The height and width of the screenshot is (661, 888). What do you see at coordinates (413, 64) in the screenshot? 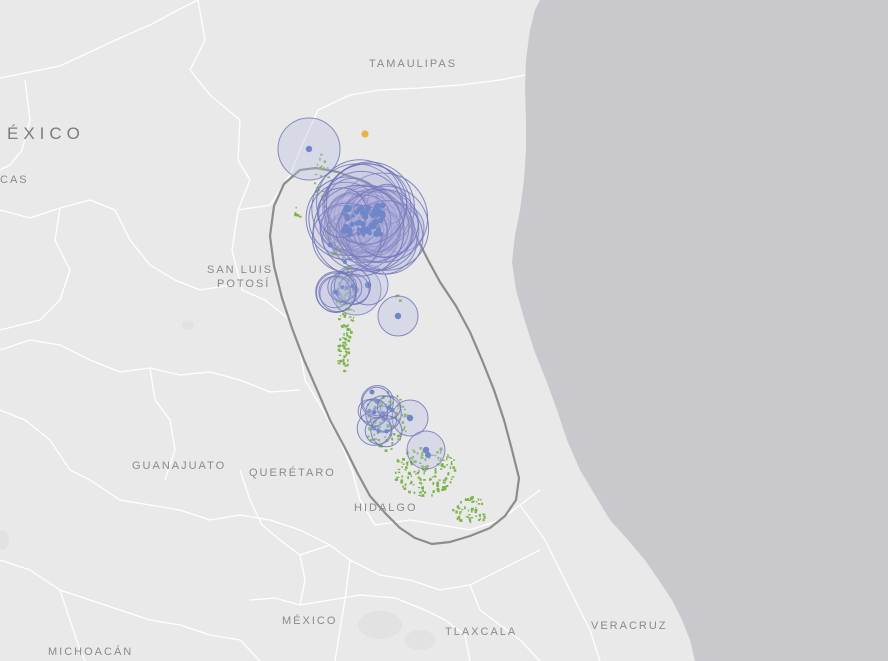
I see `state-label-tamaulipas: TAMAULIPAS` at bounding box center [413, 64].